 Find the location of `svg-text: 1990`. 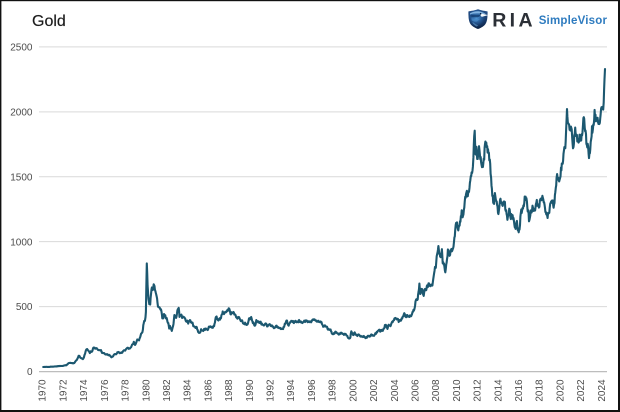

svg-text: 1990 is located at coordinates (250, 390).